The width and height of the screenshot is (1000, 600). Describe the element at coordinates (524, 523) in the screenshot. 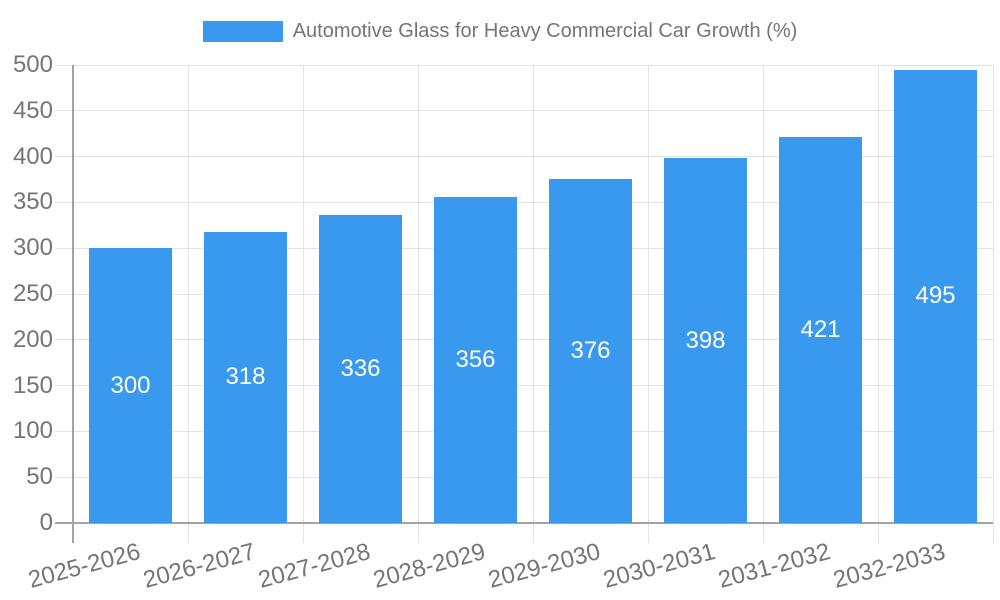

I see `x-axis-line` at that location.